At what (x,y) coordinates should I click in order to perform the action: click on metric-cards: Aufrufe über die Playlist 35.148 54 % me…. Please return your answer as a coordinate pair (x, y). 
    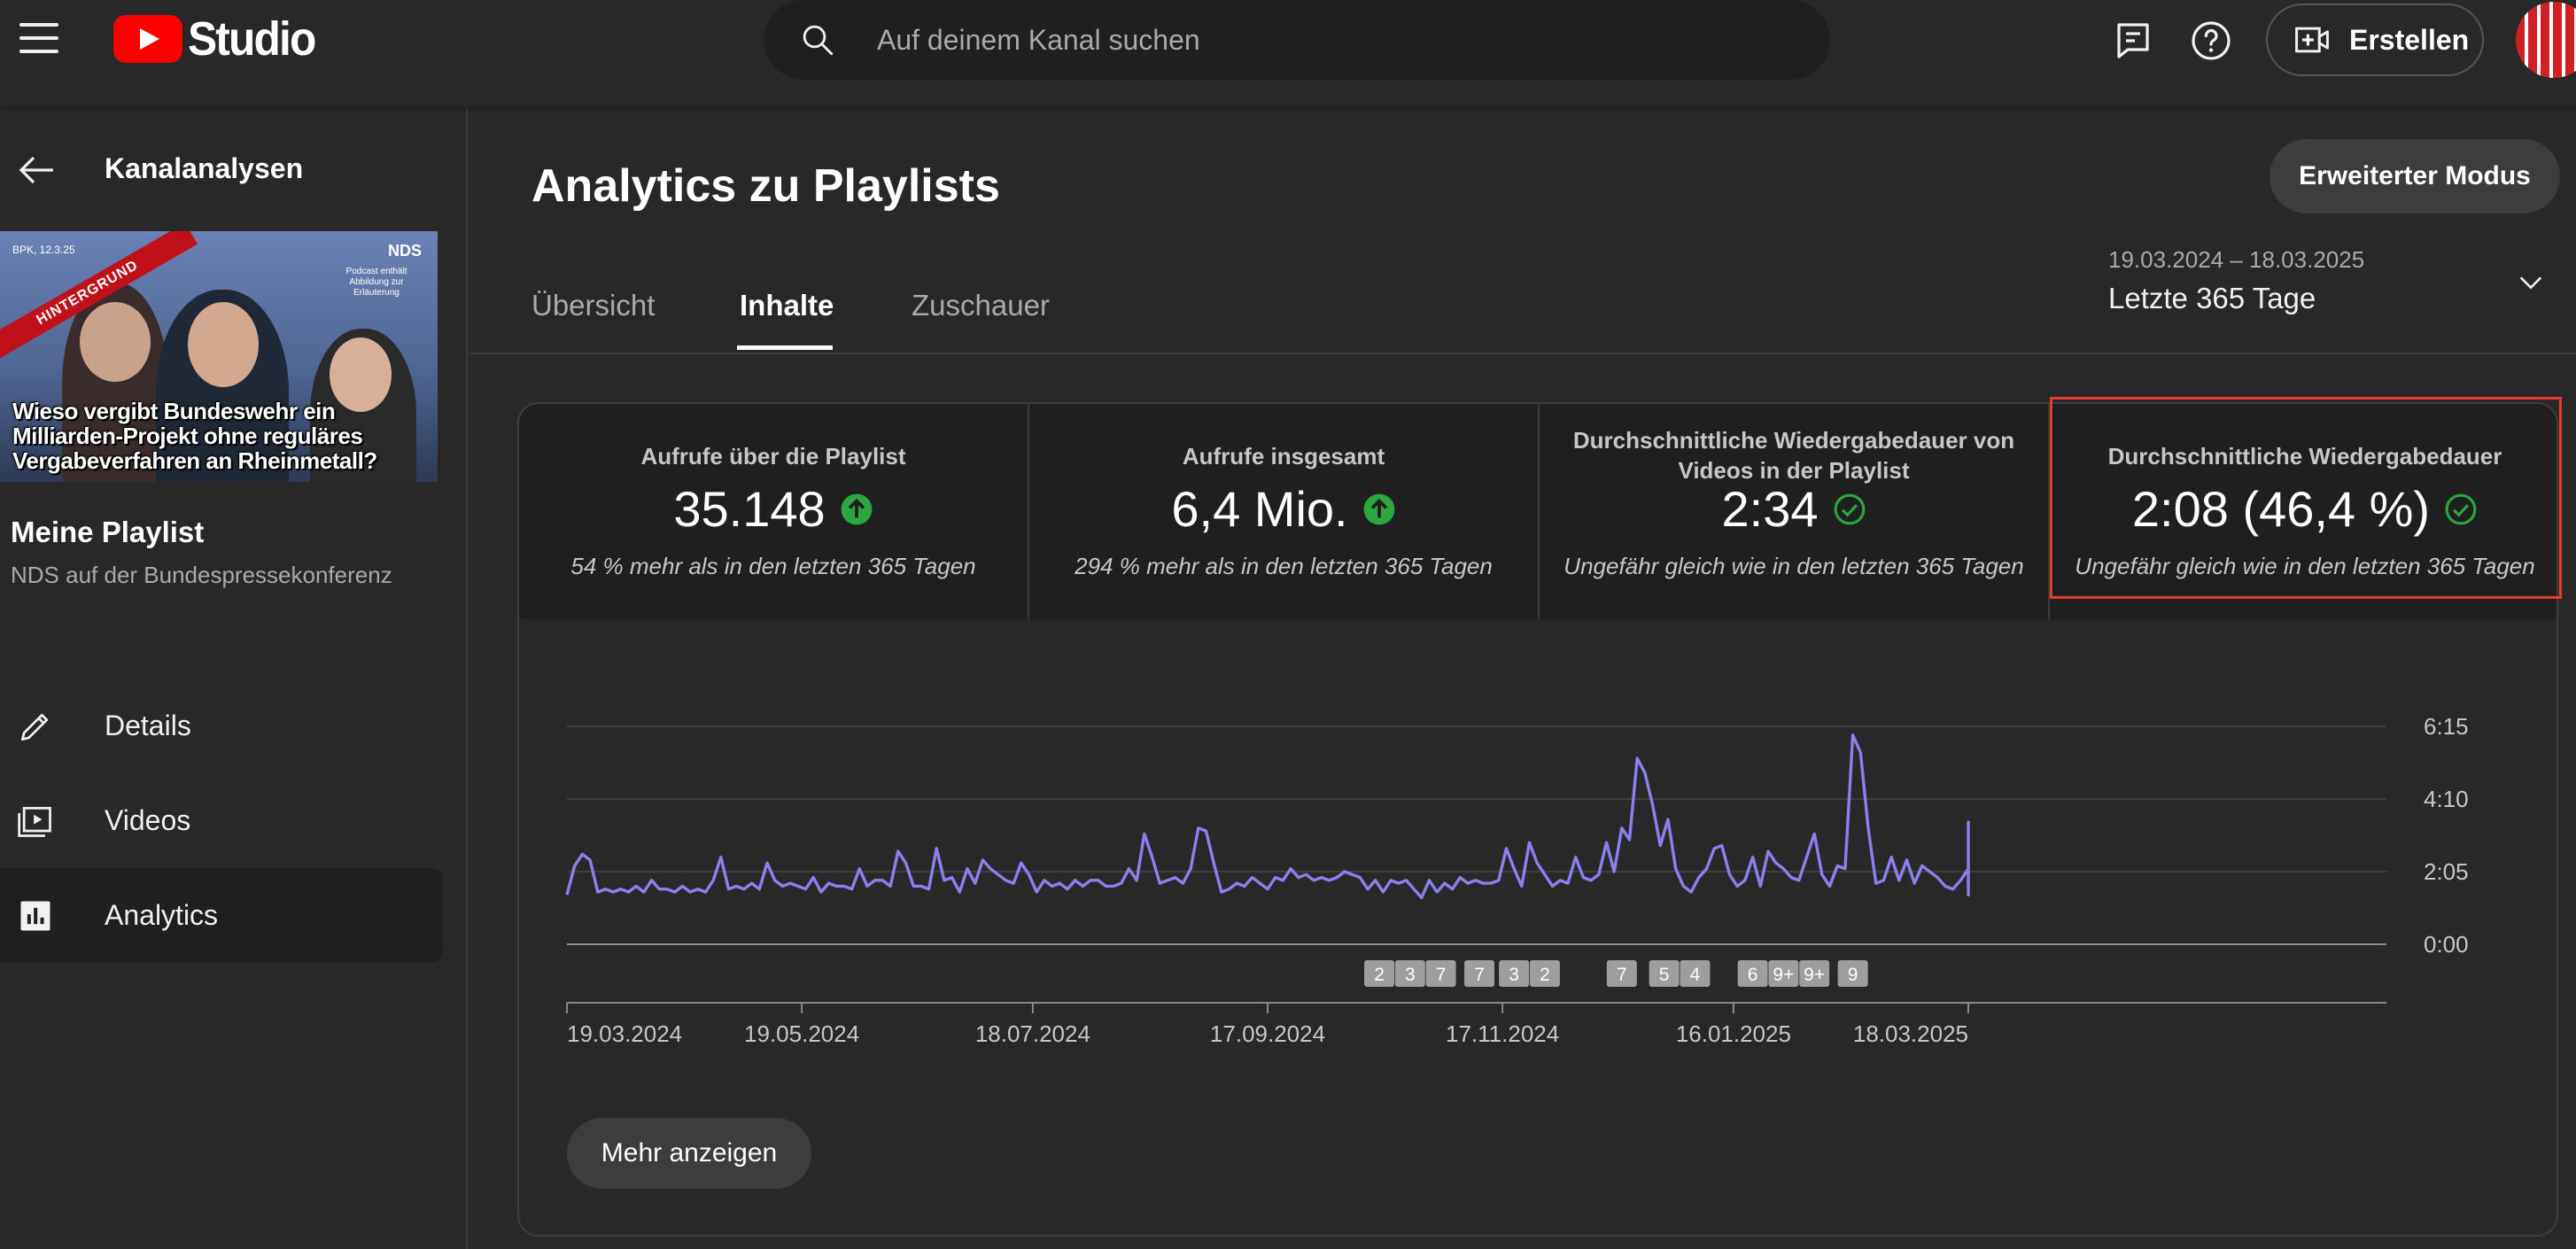
    Looking at the image, I should click on (1538, 511).